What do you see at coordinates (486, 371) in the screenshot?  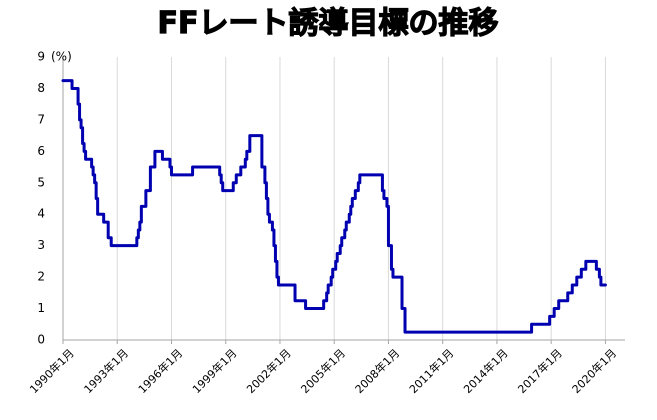 I see `x-tick-label: 2014年1月` at bounding box center [486, 371].